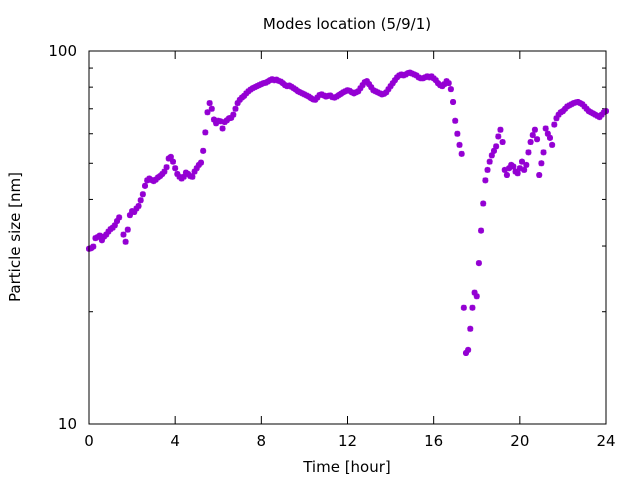  What do you see at coordinates (347, 441) in the screenshot?
I see `x-tick-label: 12` at bounding box center [347, 441].